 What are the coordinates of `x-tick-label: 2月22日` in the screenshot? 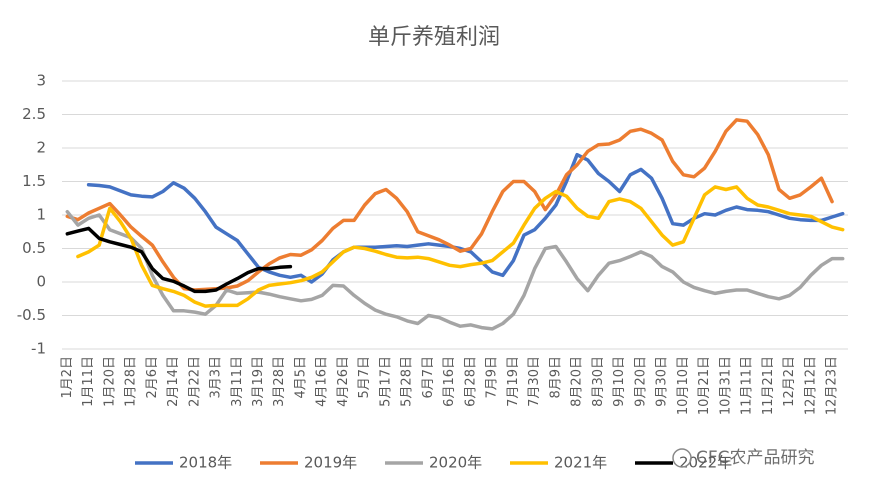 It's located at (194, 381).